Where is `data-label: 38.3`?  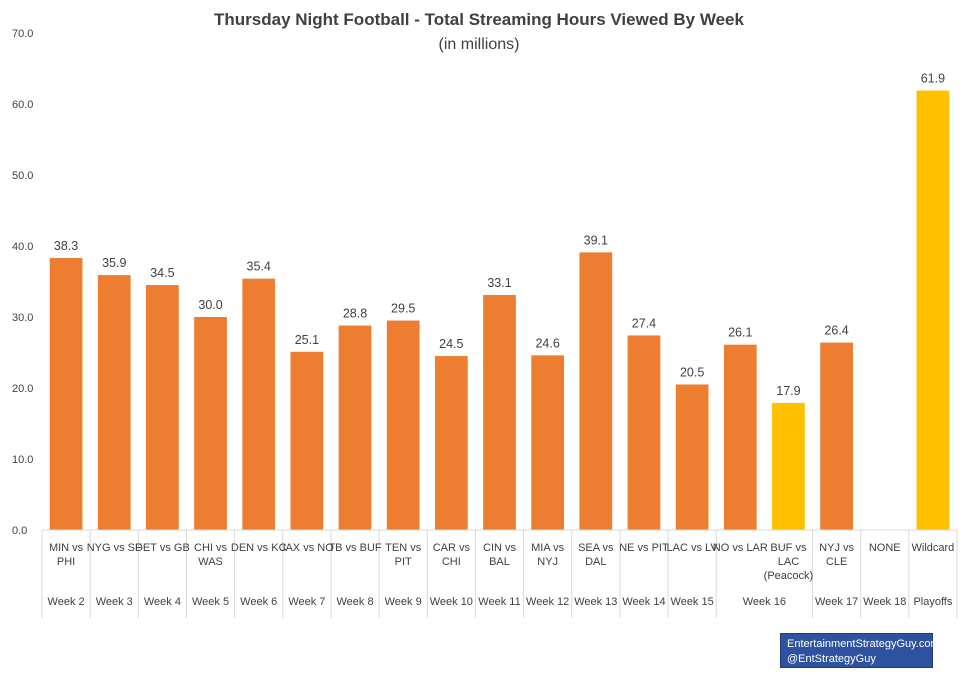 data-label: 38.3 is located at coordinates (66, 246).